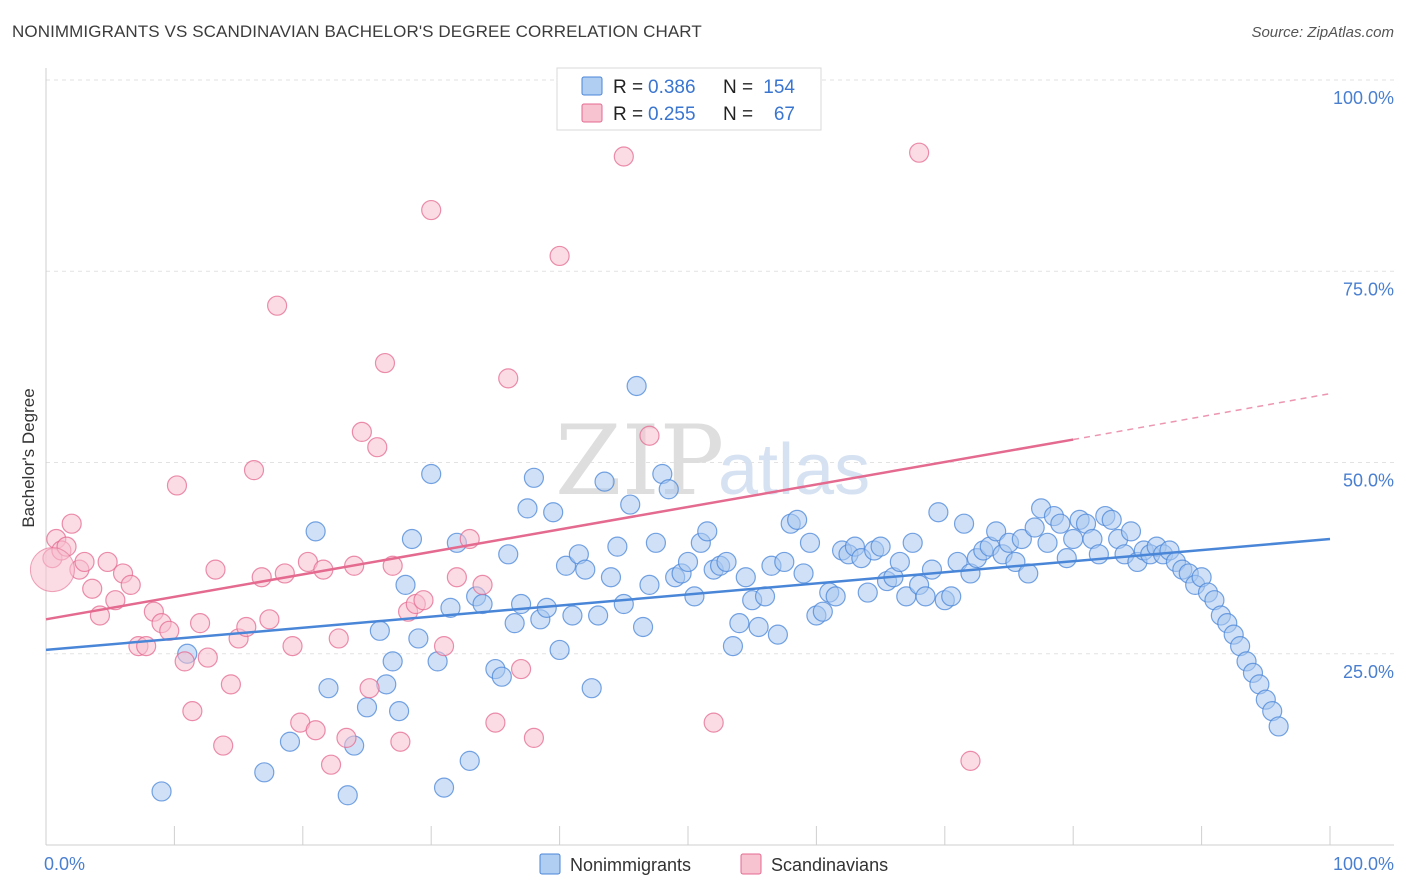 This screenshot has height=892, width=1406. What do you see at coordinates (738, 114) in the screenshot?
I see `legend-n-label-scandinavians: N =` at bounding box center [738, 114].